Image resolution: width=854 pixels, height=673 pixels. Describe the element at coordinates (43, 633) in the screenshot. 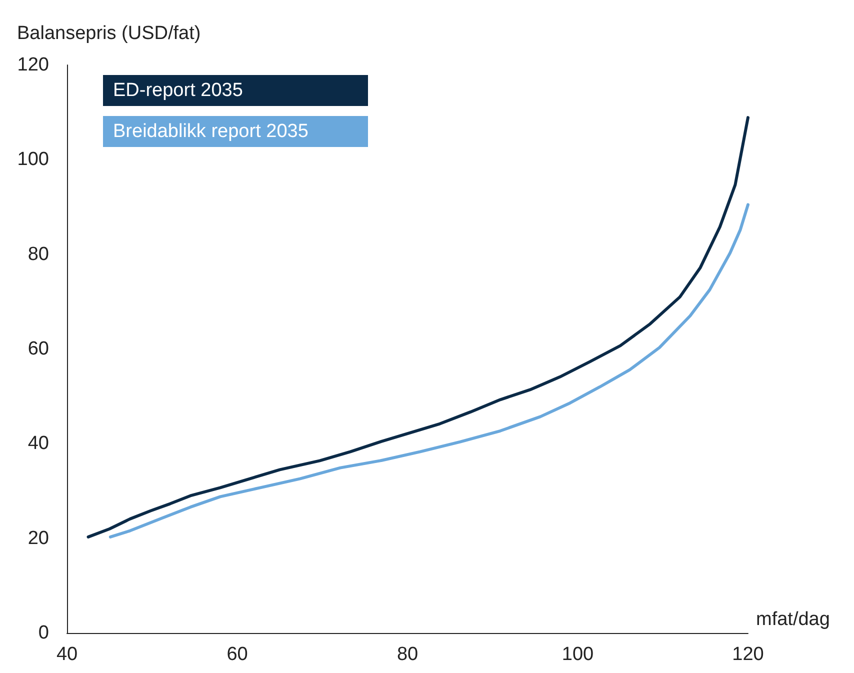

I see `y-tick-label: 0` at that location.